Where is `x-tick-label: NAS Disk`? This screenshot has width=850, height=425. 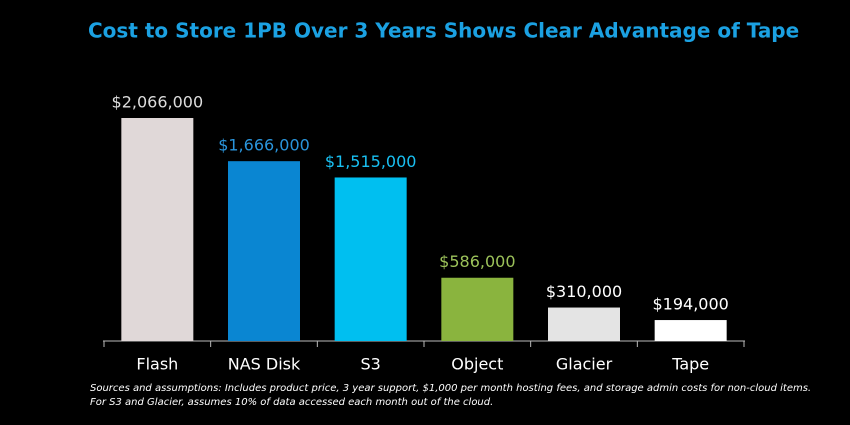
x-tick-label: NAS Disk is located at coordinates (264, 364).